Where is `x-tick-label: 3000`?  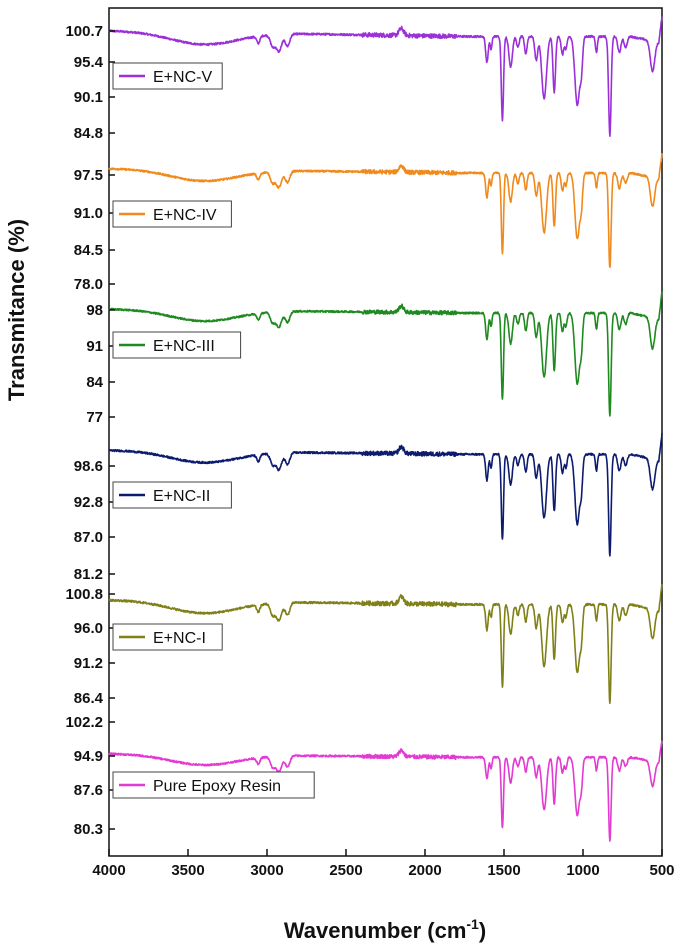
x-tick-label: 3000 is located at coordinates (266, 870).